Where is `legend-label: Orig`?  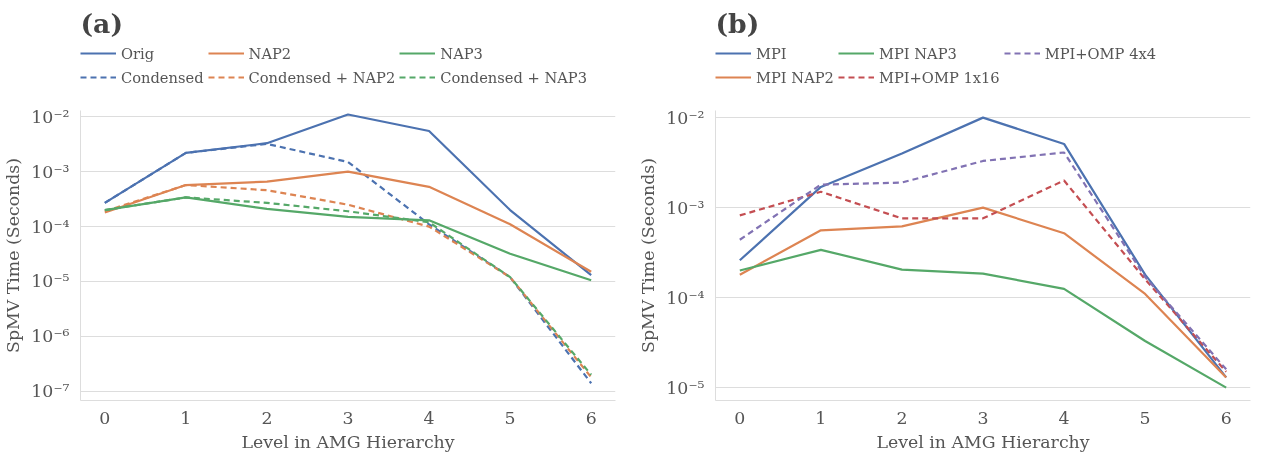 legend-label: Orig is located at coordinates (138, 53).